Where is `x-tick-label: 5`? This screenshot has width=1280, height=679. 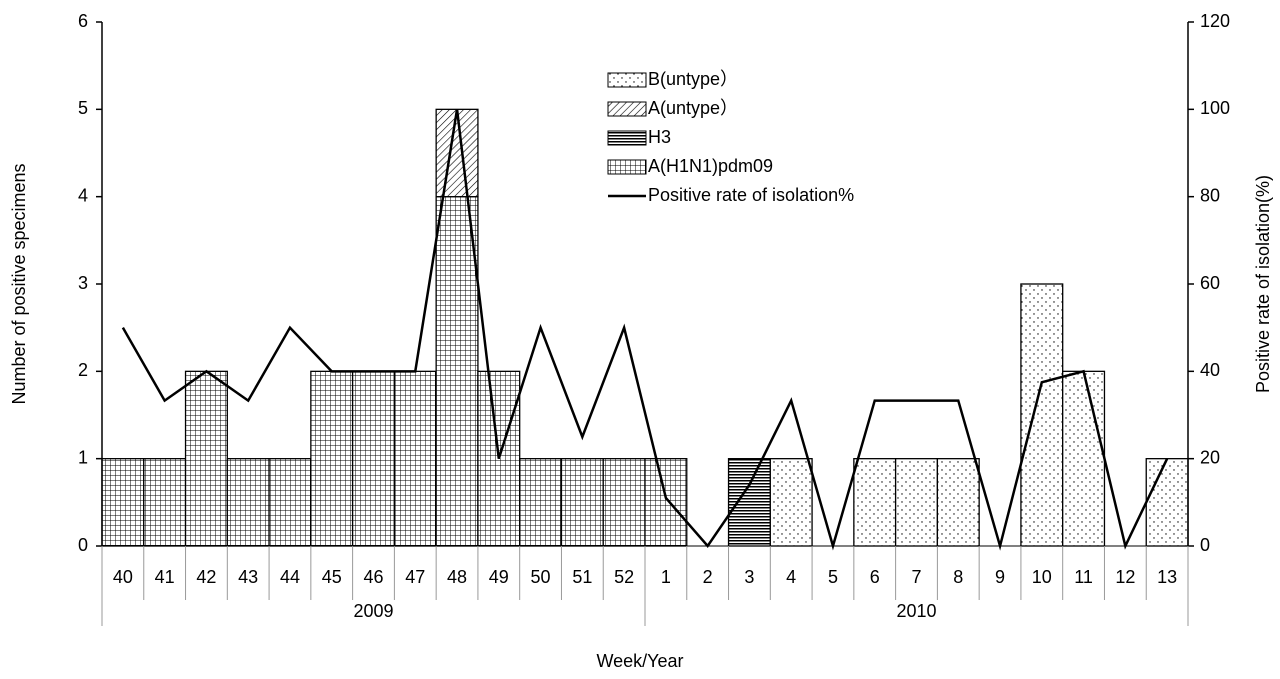
x-tick-label: 5 is located at coordinates (833, 577).